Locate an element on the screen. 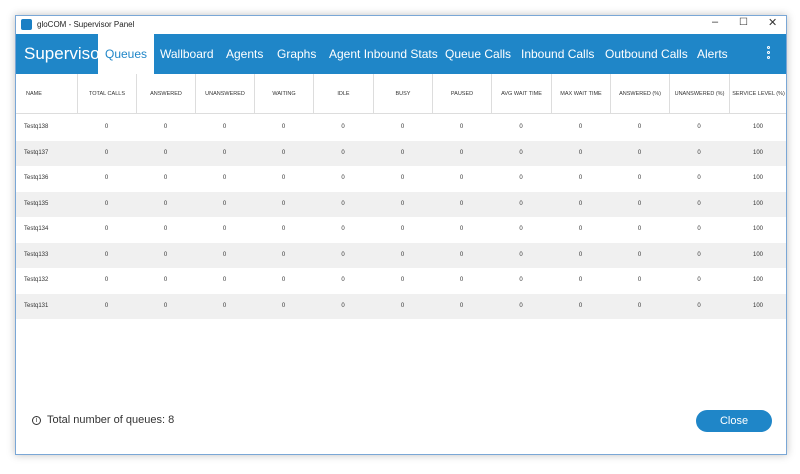 This screenshot has height=474, width=800. nav-tab: Wallboard is located at coordinates (187, 54).